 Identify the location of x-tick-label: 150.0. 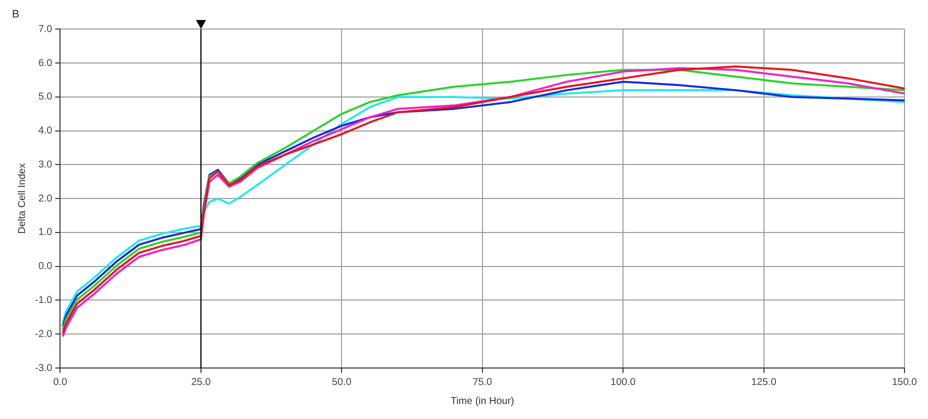
(905, 382).